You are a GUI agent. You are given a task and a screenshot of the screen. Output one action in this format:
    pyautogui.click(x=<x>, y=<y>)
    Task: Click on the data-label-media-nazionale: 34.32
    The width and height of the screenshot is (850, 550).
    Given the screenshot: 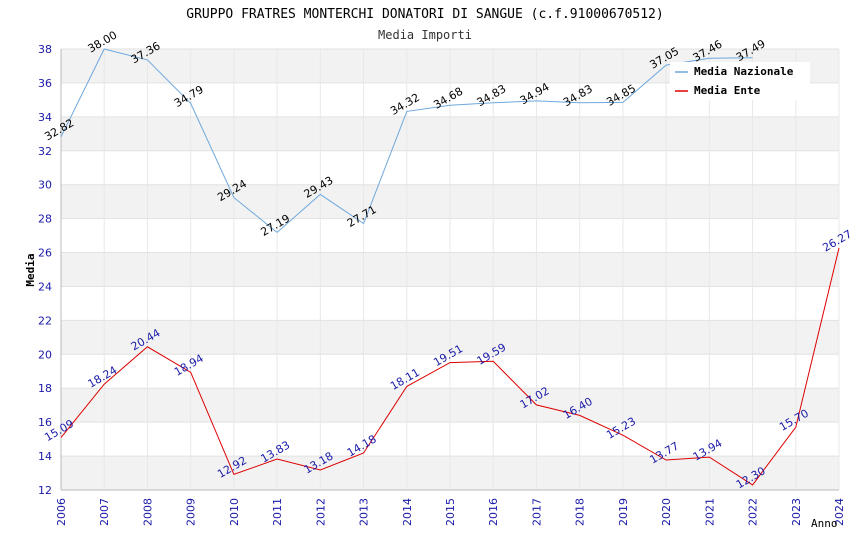 What is the action you would take?
    pyautogui.click(x=405, y=104)
    